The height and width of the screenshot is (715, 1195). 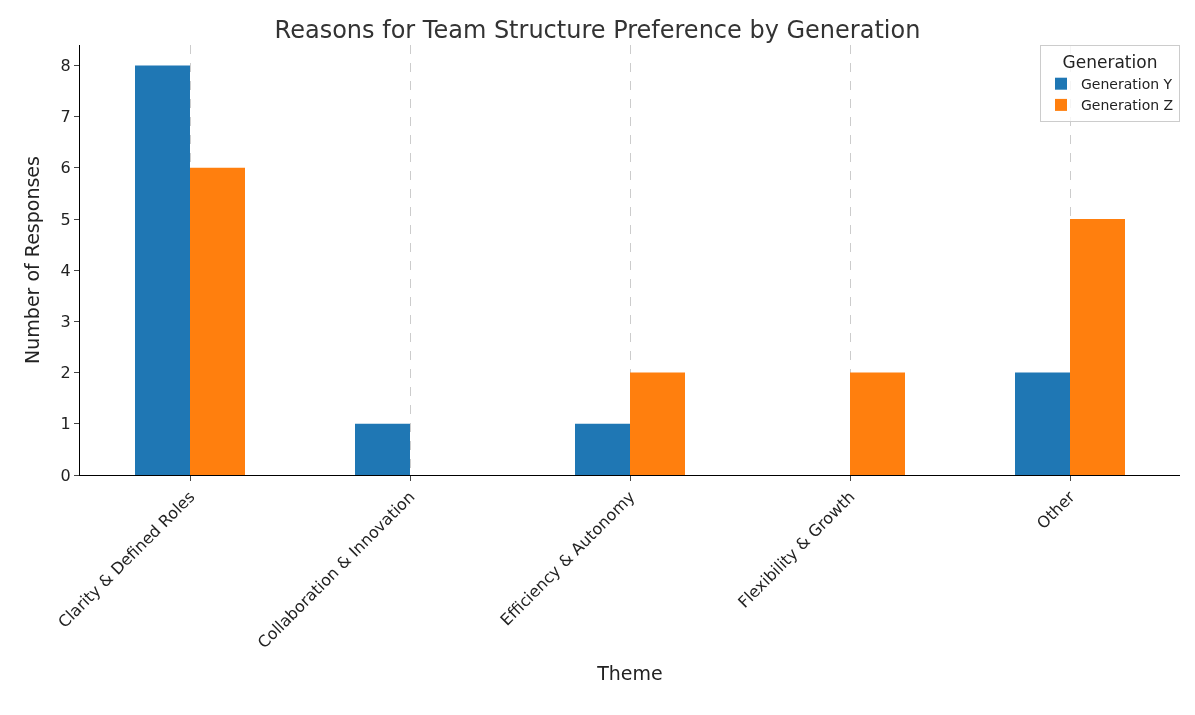 I want to click on y-tick-label: 8, so click(x=65, y=66).